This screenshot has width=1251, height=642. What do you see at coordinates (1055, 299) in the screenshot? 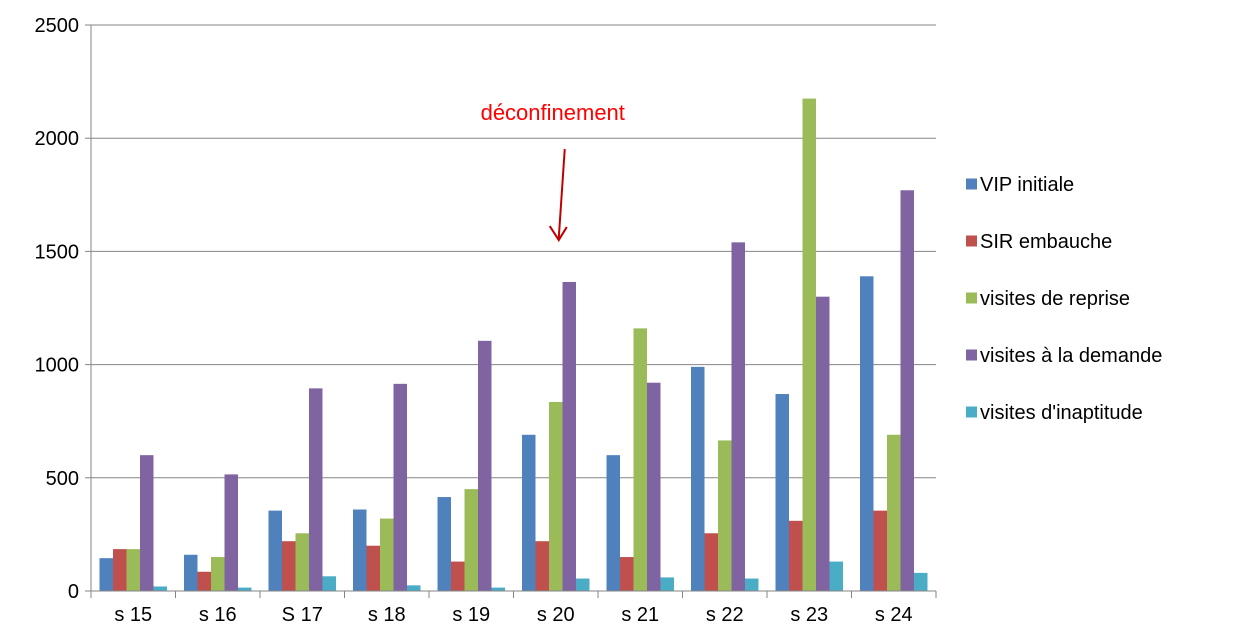
I see `legend-label: visites de reprise` at bounding box center [1055, 299].